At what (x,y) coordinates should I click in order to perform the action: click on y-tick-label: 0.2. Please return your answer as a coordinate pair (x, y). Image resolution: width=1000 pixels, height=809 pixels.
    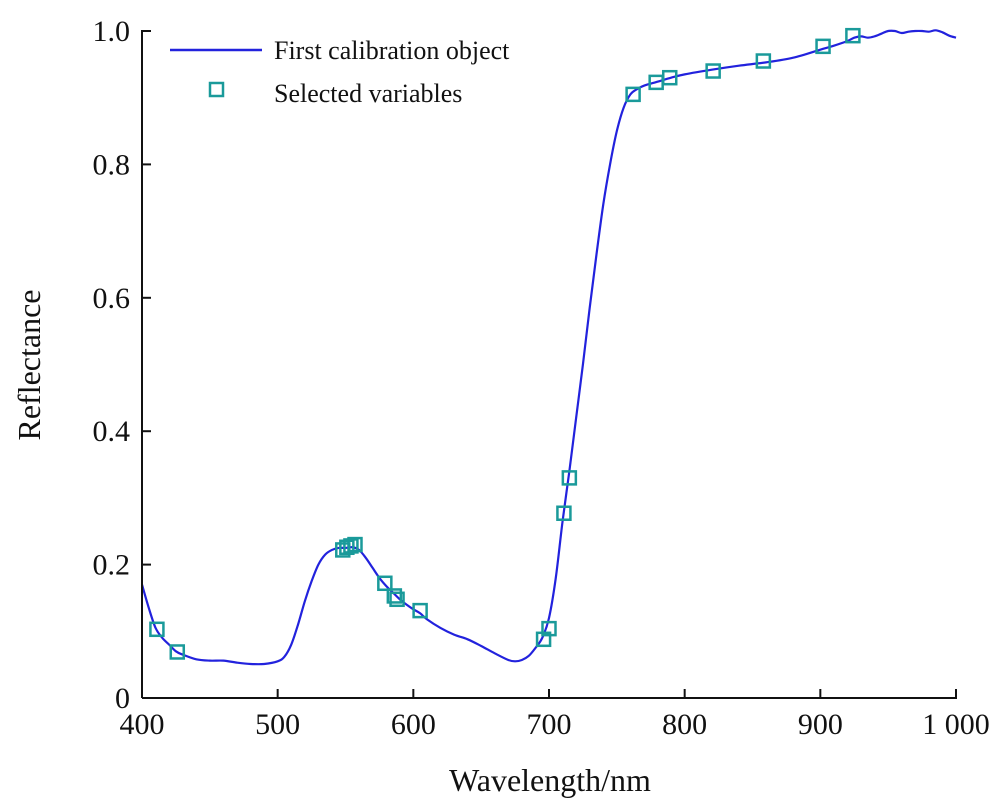
    Looking at the image, I should click on (112, 565).